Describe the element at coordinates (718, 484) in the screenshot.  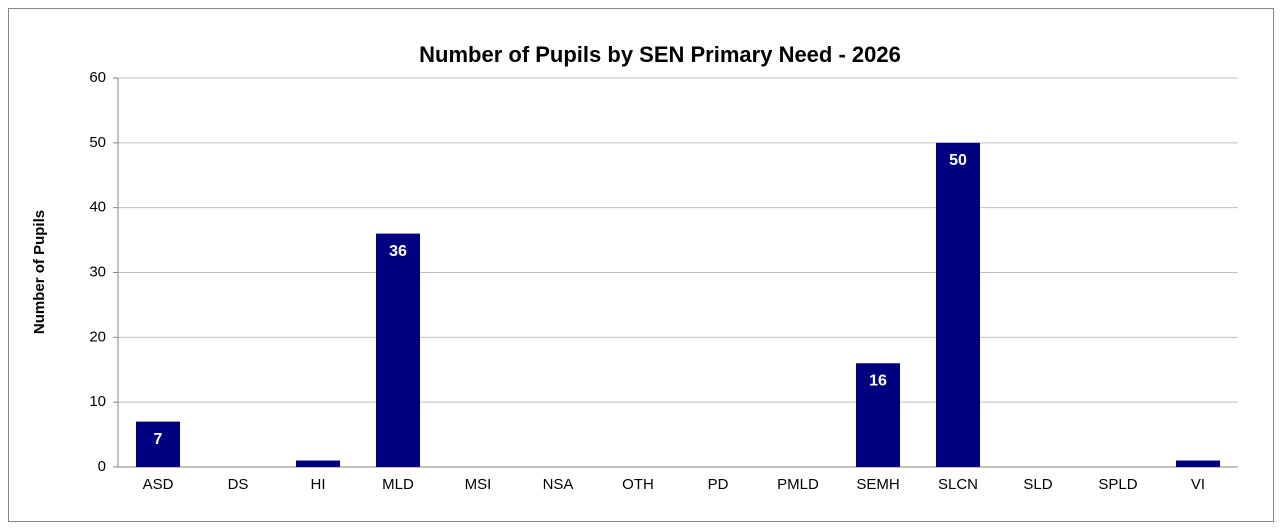
I see `x-tick-label: PD` at that location.